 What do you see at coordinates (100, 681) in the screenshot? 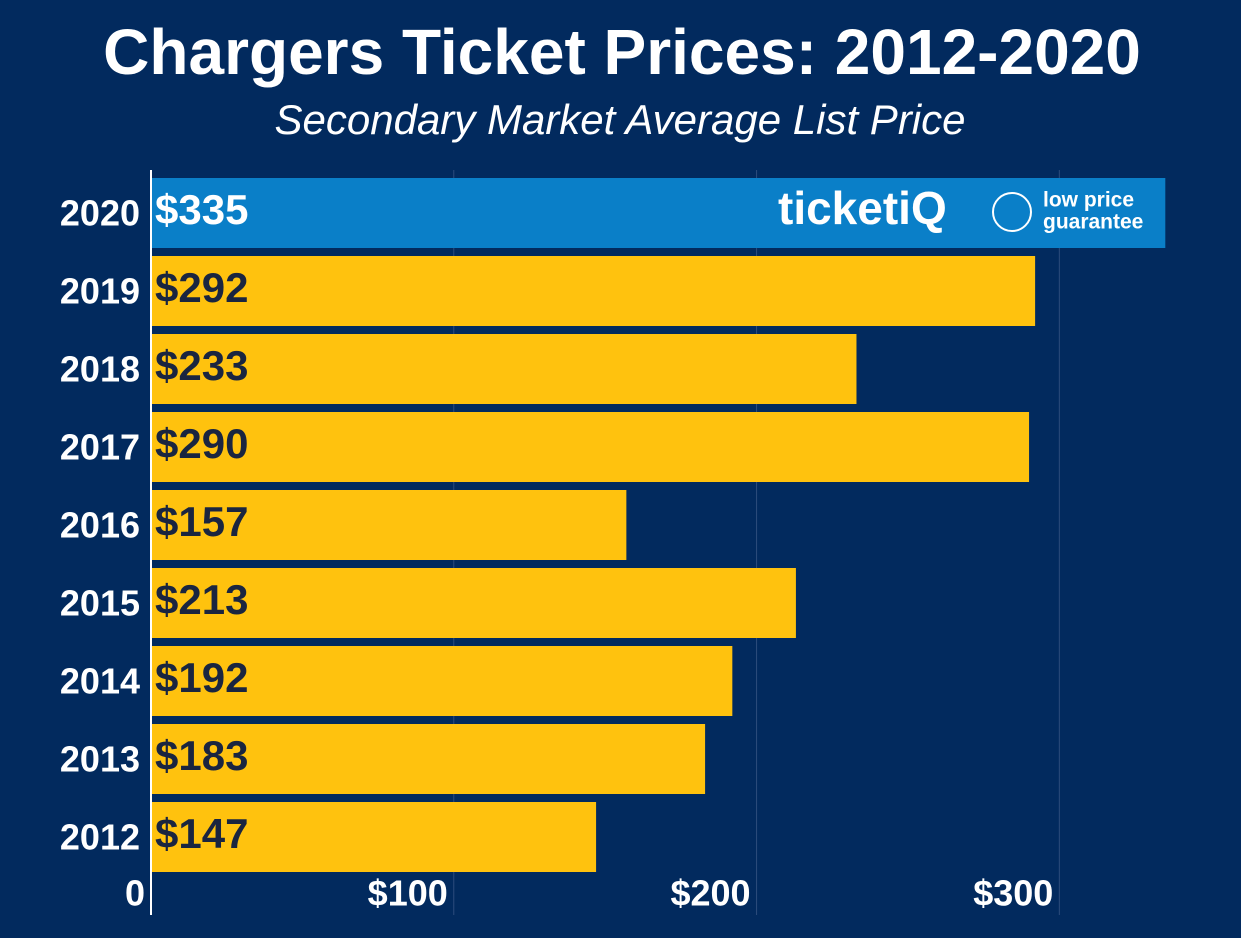
I see `year-label: 2014` at bounding box center [100, 681].